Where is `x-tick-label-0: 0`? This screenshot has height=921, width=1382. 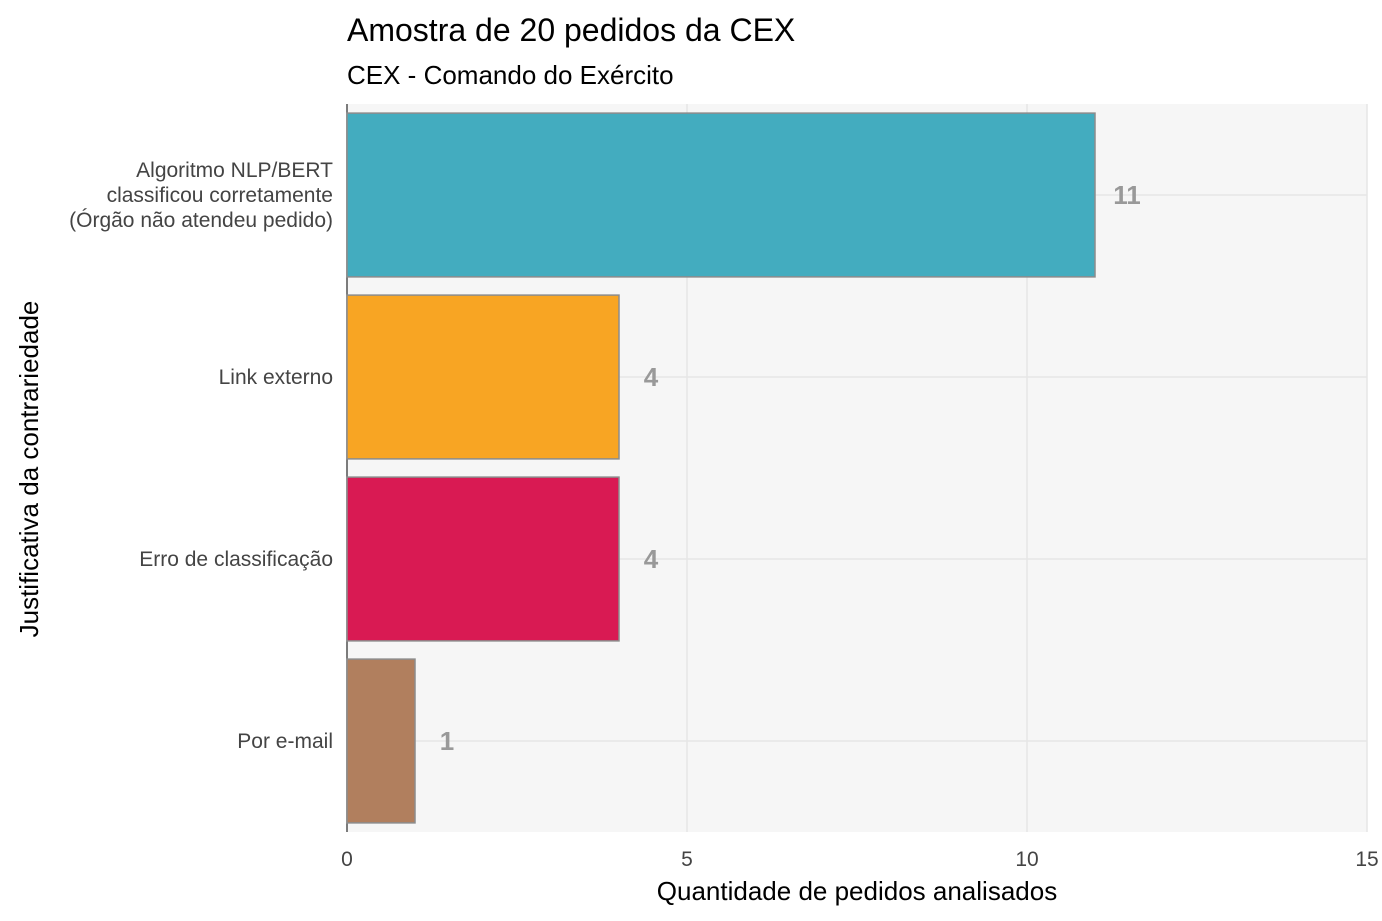
x-tick-label-0: 0 is located at coordinates (347, 859).